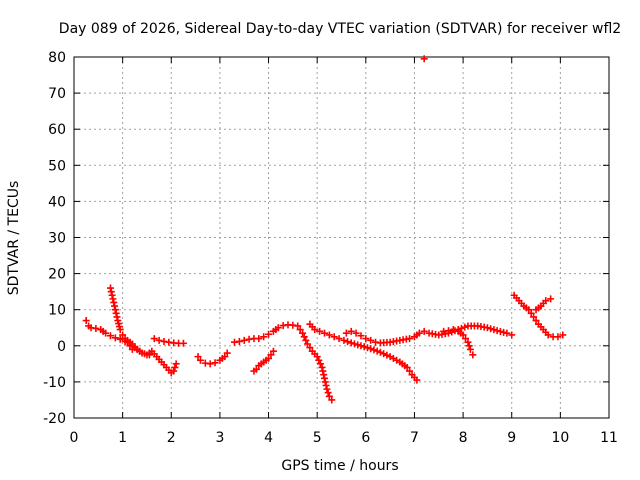  Describe the element at coordinates (57, 130) in the screenshot. I see `y-tick-label: 60` at that location.